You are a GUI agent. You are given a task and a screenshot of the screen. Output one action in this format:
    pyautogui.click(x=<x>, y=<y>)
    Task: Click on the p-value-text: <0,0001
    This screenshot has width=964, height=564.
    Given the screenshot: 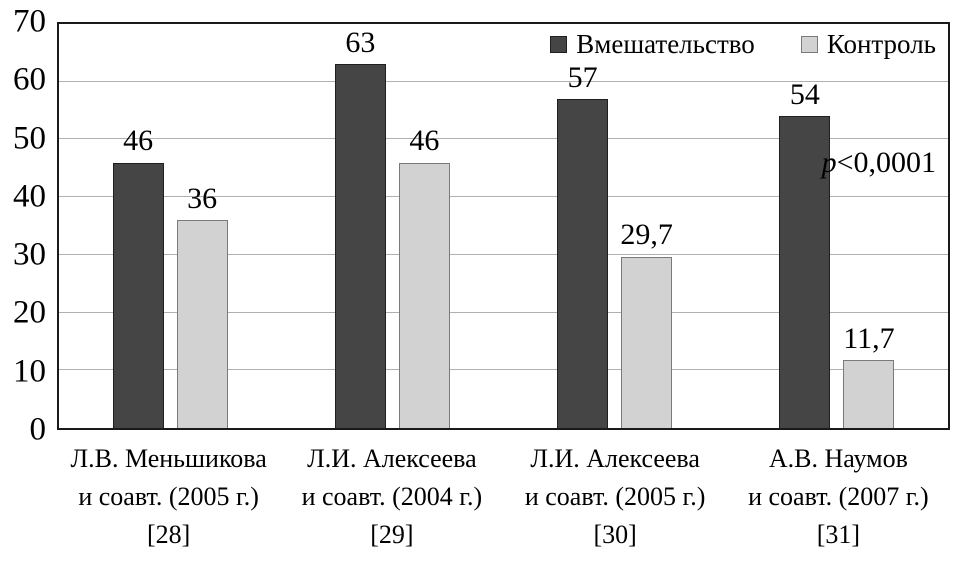 What is the action you would take?
    pyautogui.click(x=886, y=162)
    